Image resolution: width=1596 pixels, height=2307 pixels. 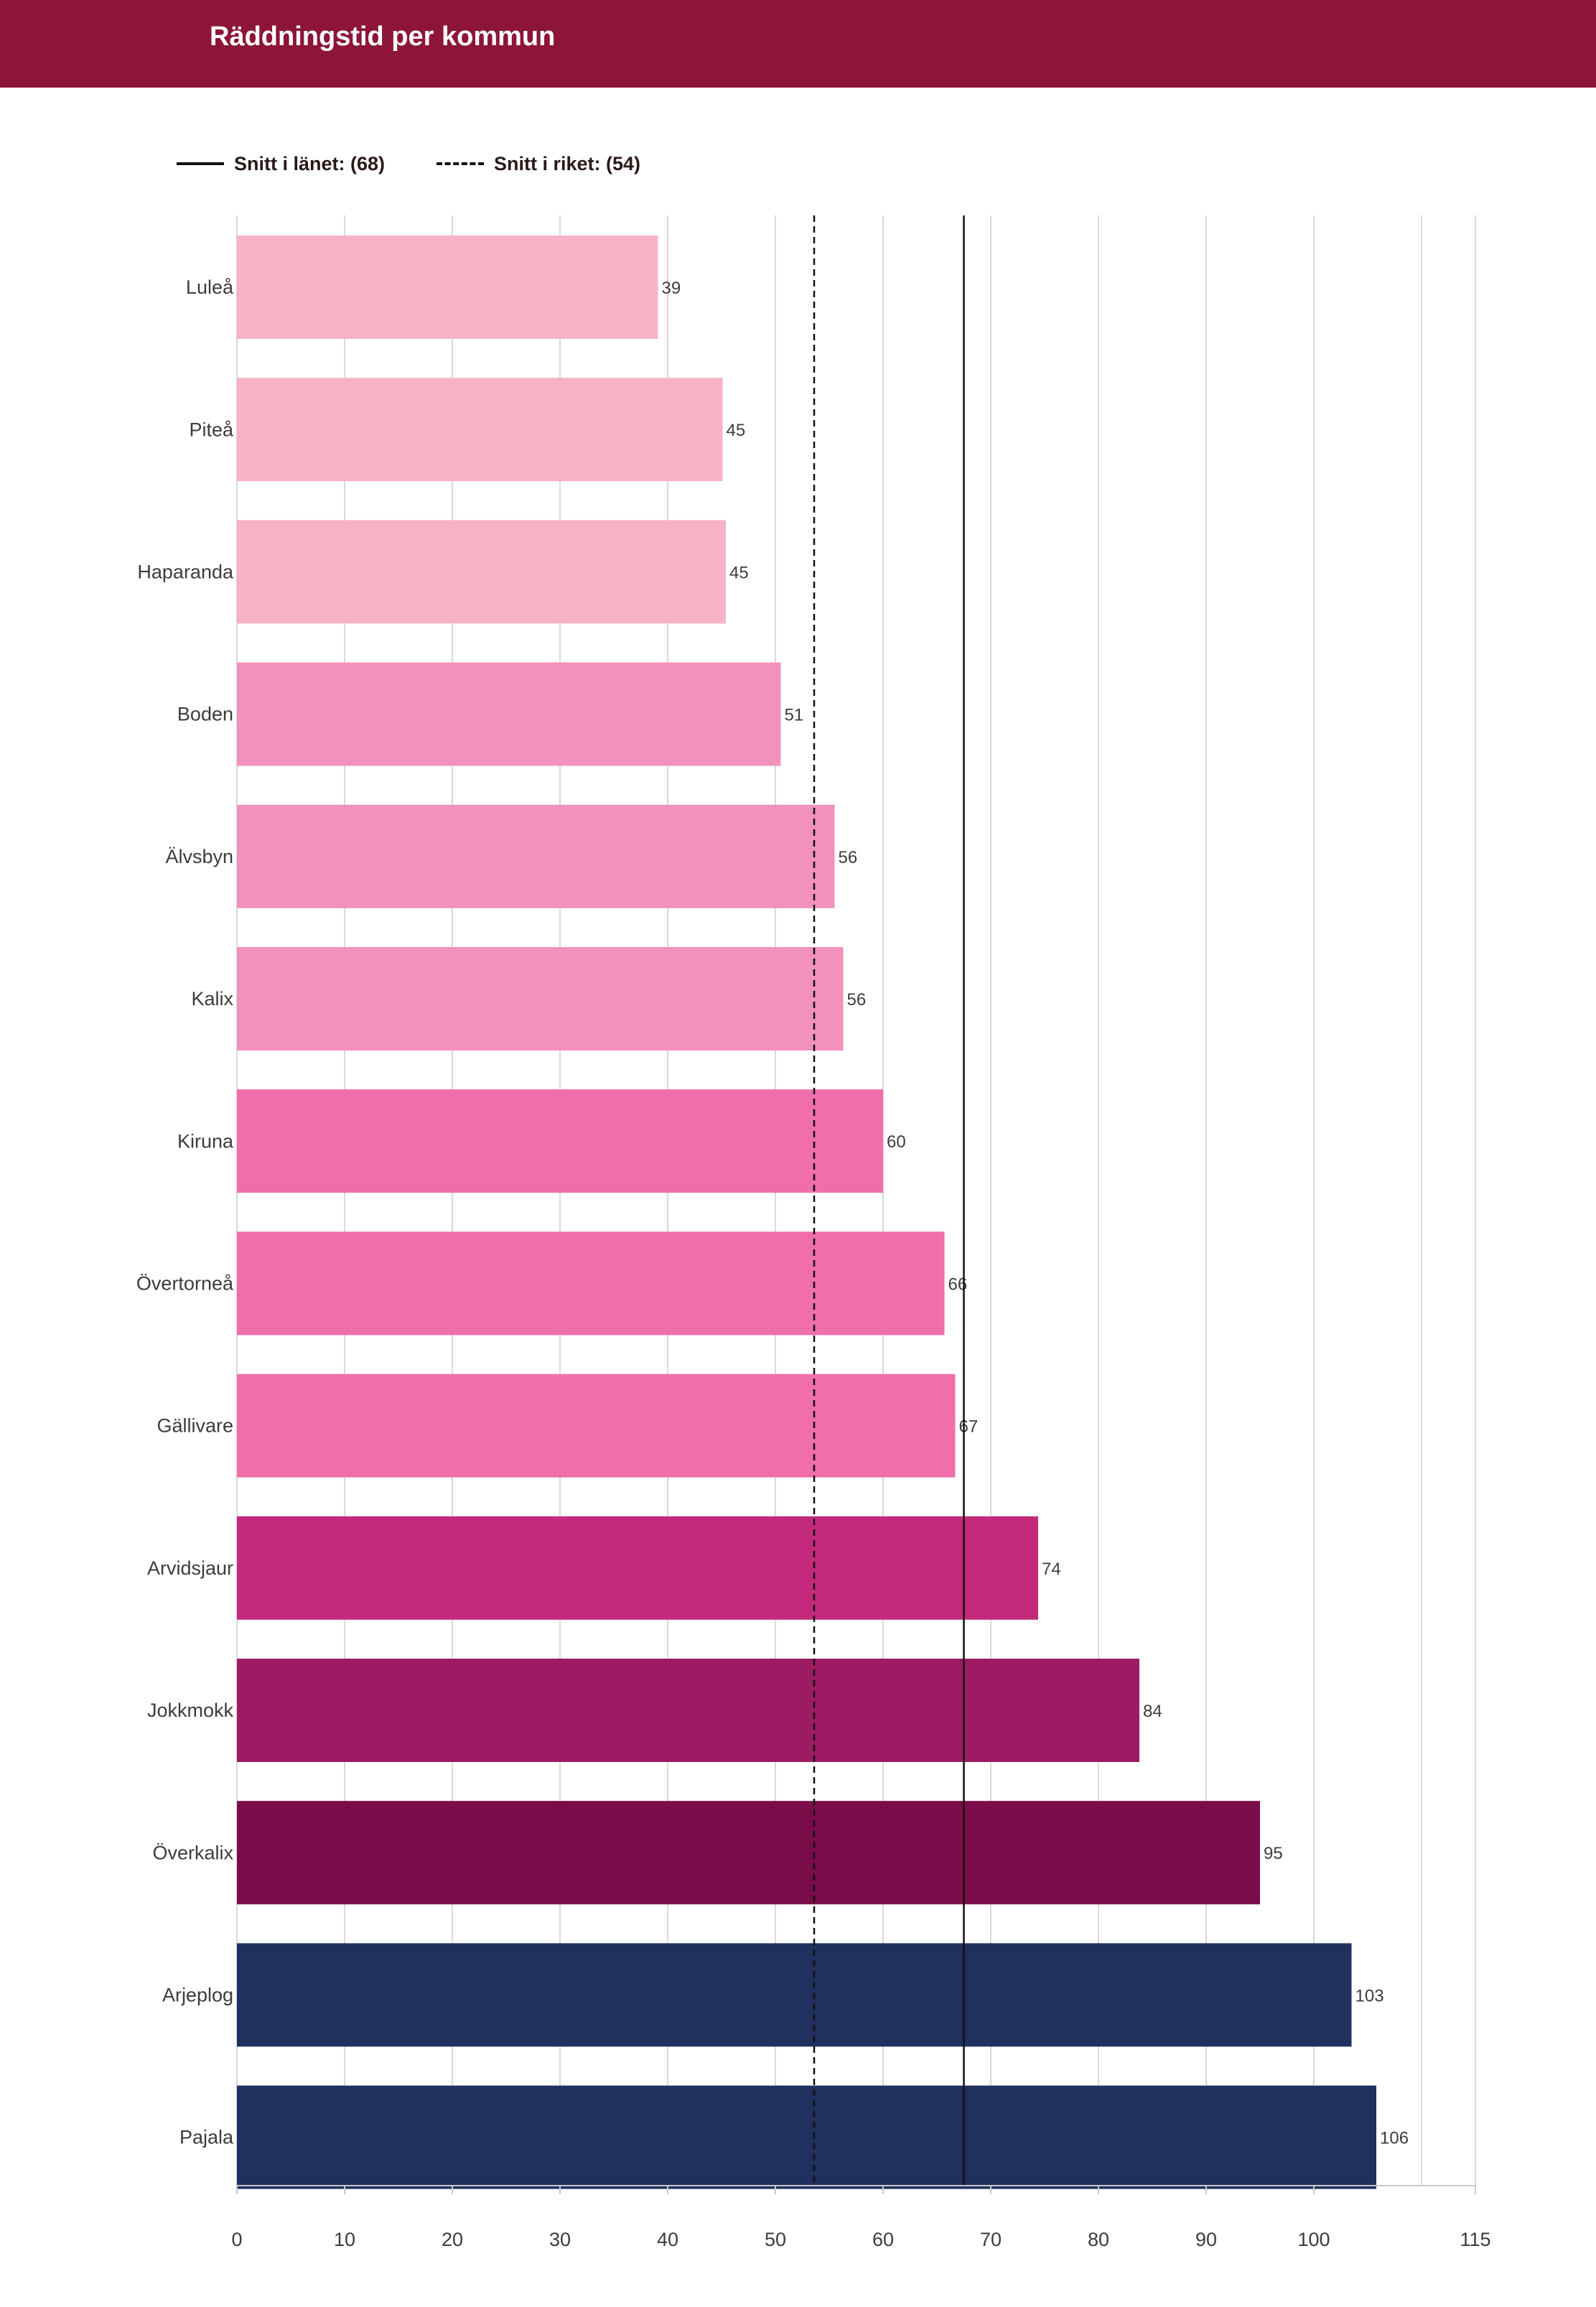 I want to click on x-tick-label: 50, so click(x=775, y=2239).